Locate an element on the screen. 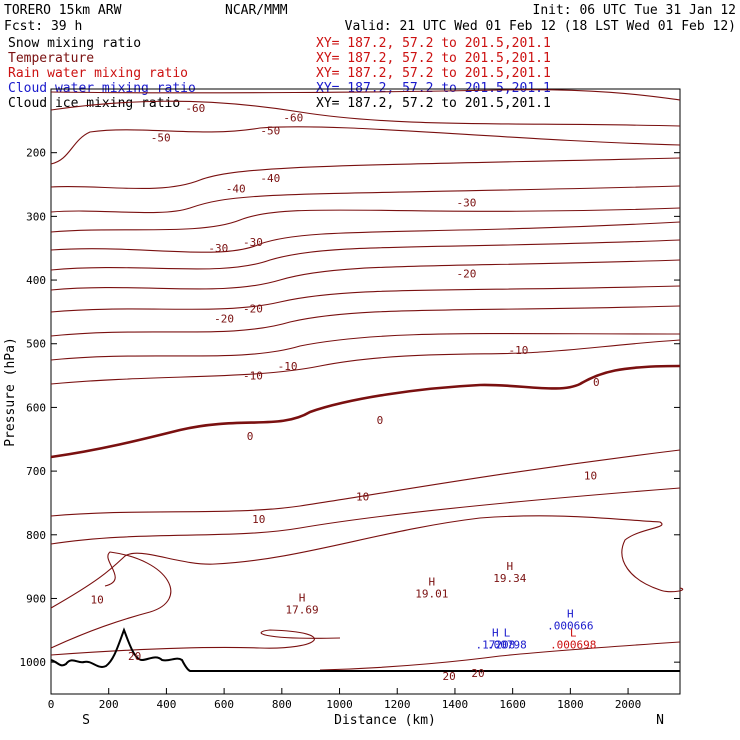 This screenshot has height=740, width=740. legend-xy-rain: XY= 187.2, 57.2 to 201.5,201.1 is located at coordinates (433, 73).